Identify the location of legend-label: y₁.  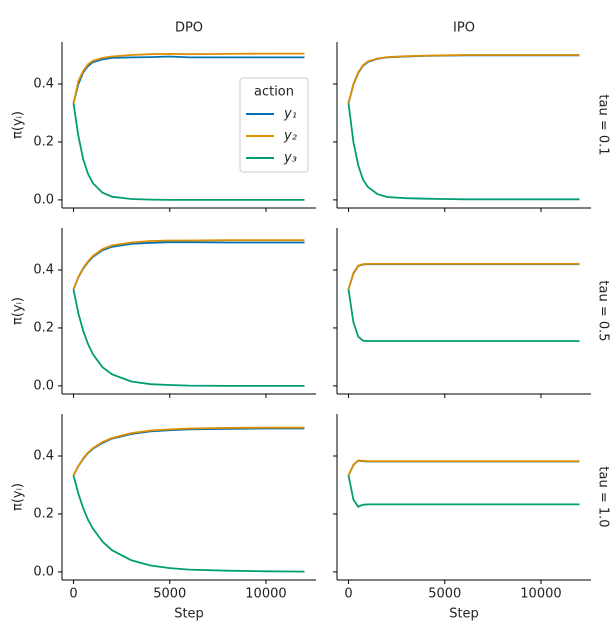
(290, 114).